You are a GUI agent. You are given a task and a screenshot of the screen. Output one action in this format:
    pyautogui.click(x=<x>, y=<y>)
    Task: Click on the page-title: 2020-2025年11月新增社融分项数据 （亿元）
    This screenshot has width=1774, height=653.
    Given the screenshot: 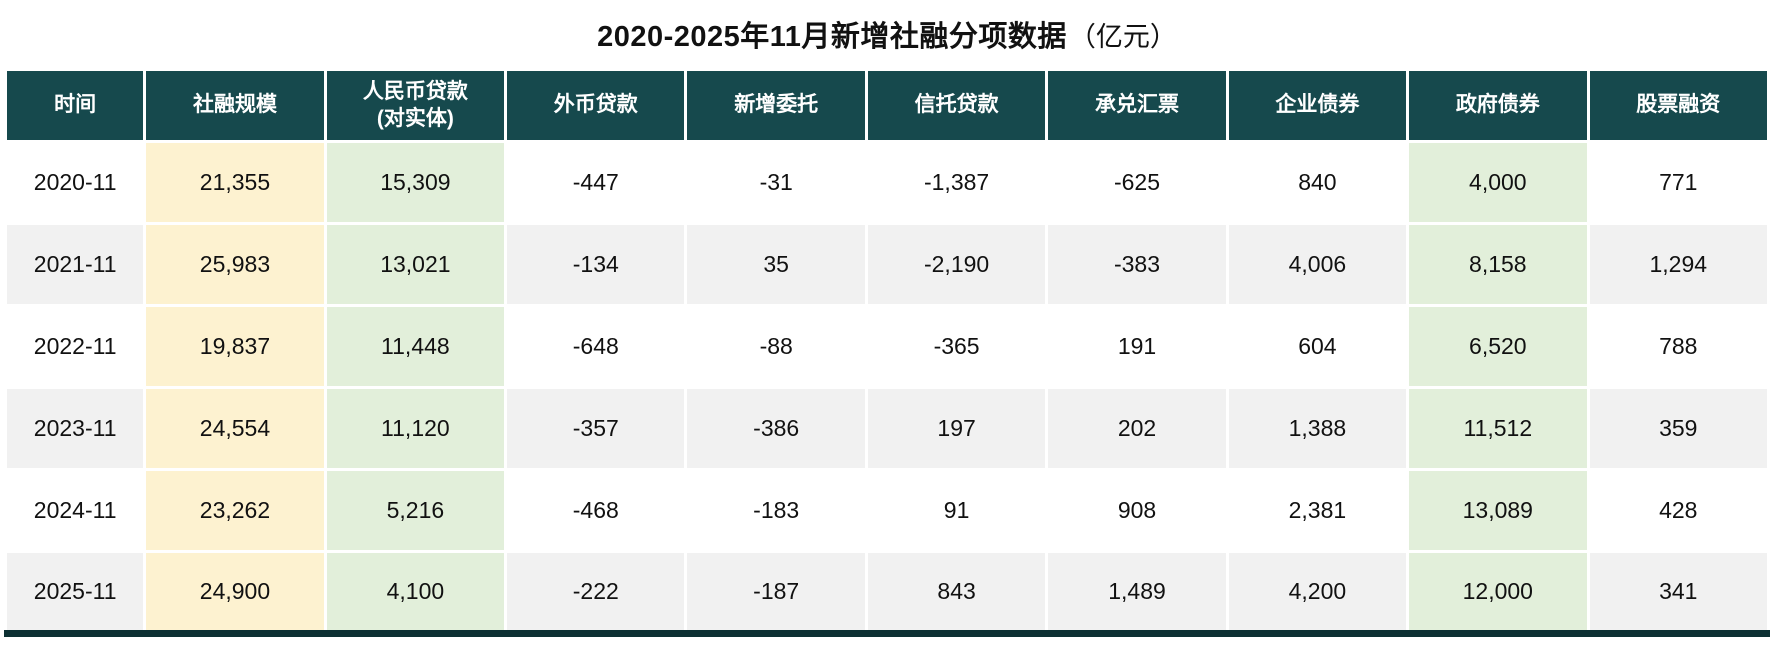 What is the action you would take?
    pyautogui.click(x=887, y=34)
    